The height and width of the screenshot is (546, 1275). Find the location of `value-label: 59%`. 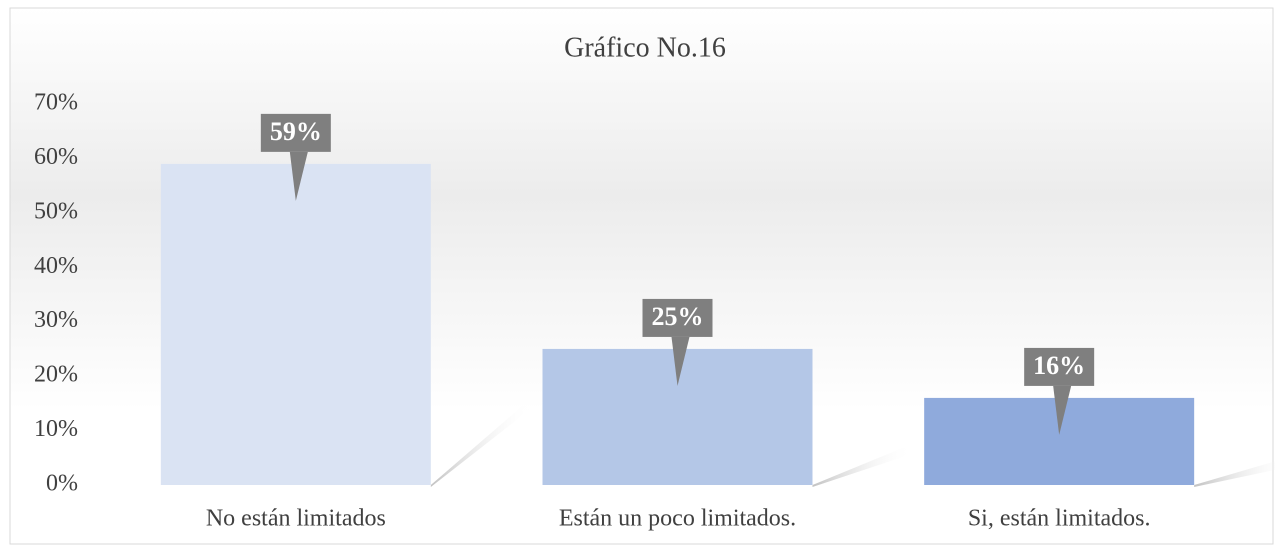

value-label: 59% is located at coordinates (296, 131).